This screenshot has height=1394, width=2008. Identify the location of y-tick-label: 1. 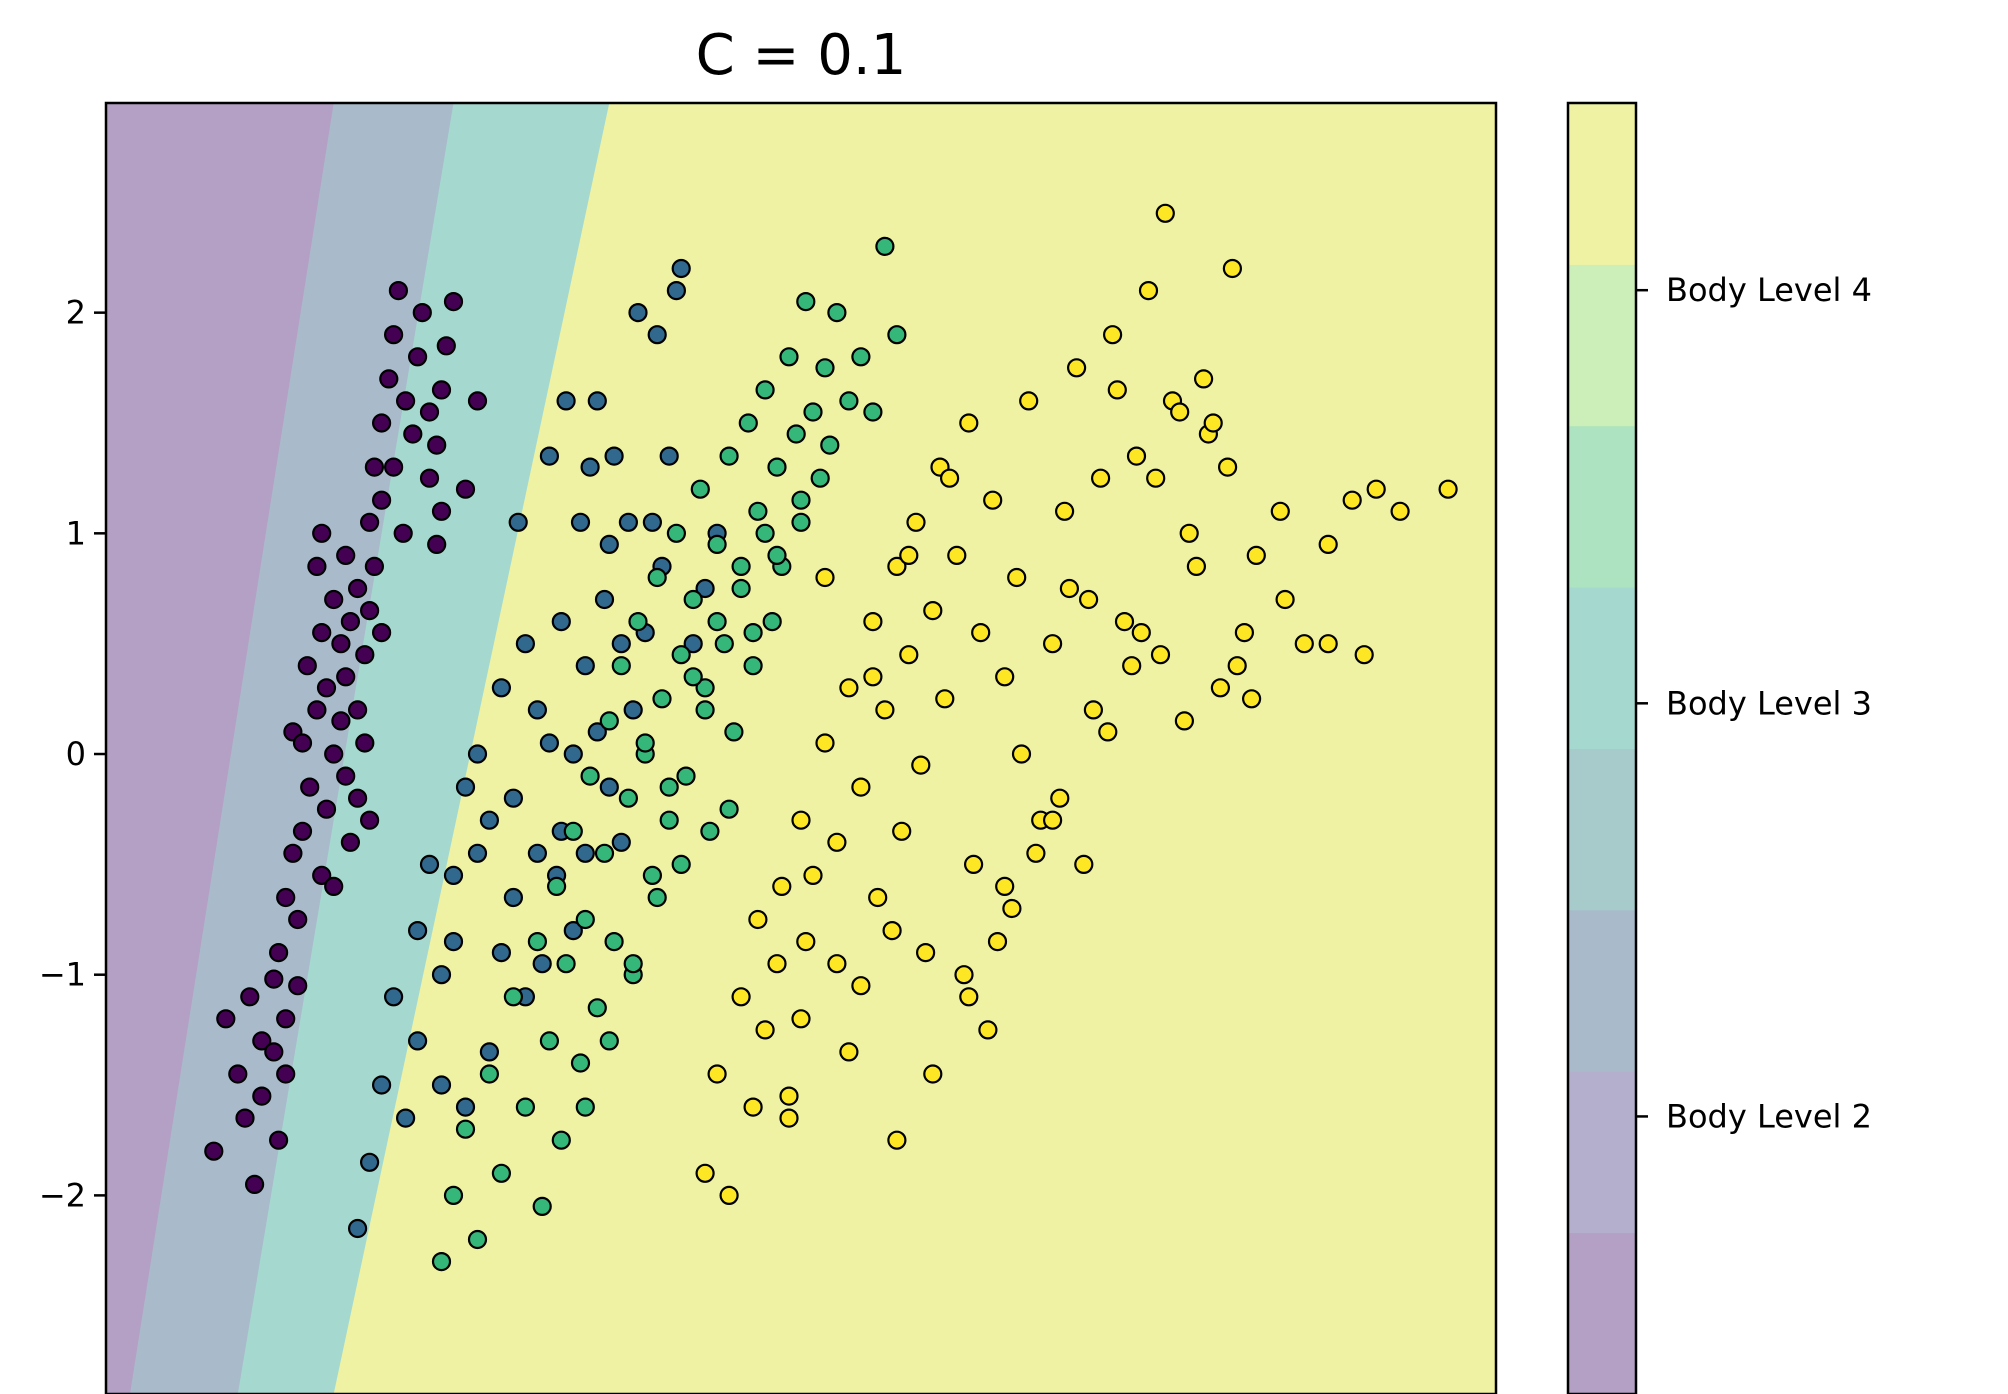
(76, 533).